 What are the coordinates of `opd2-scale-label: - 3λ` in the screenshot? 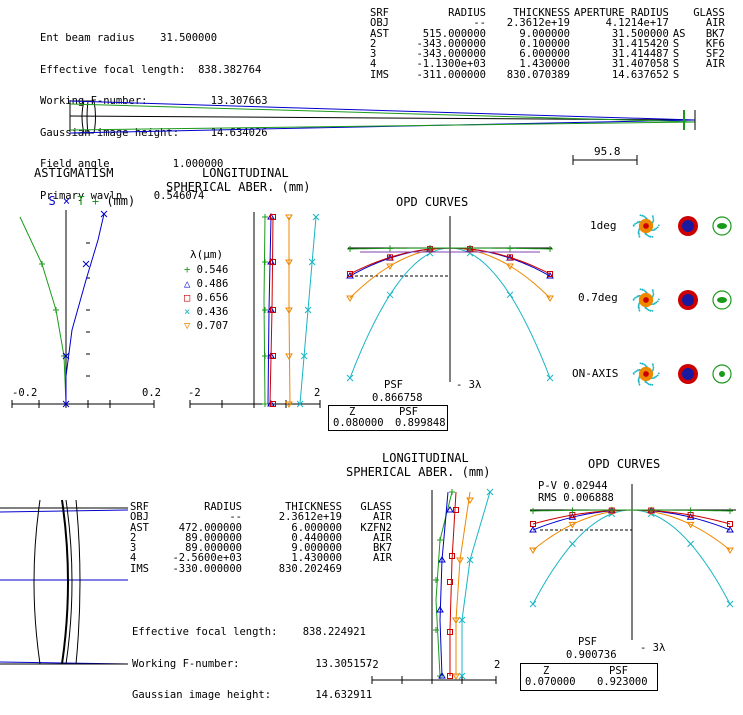 It's located at (653, 648).